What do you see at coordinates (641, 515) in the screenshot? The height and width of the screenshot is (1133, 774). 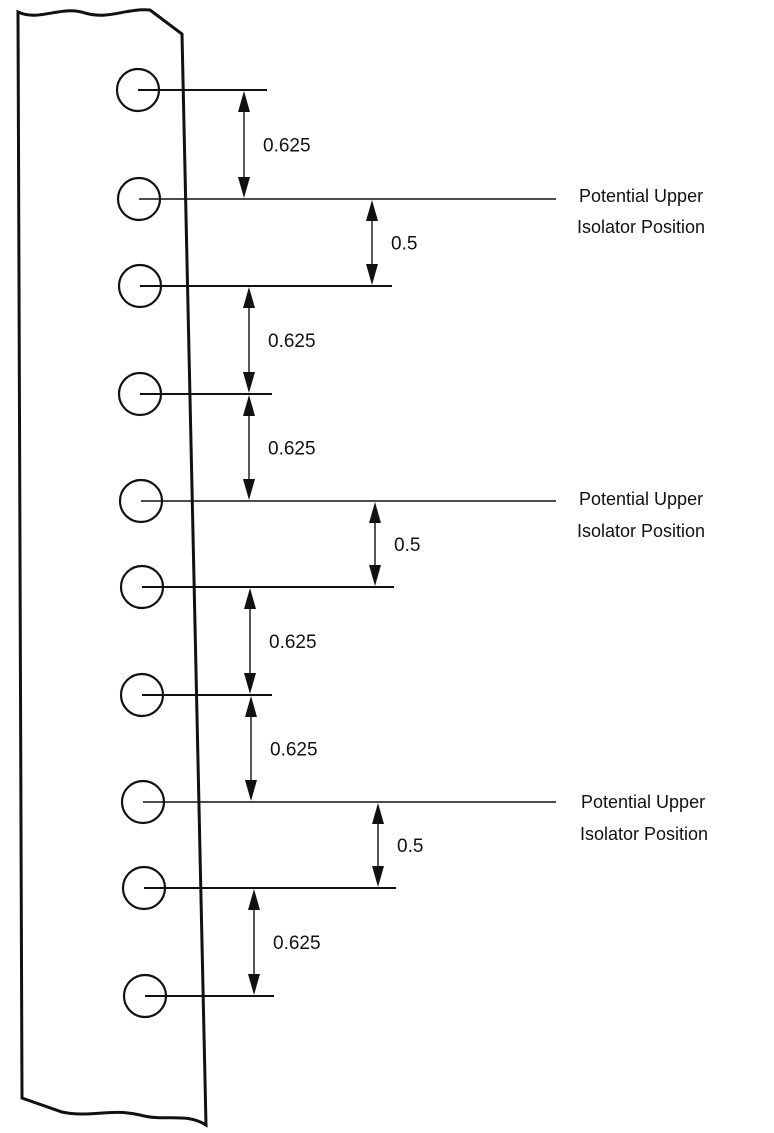 I see `isolator-callout-2: Potential Upper Isolator Position` at bounding box center [641, 515].